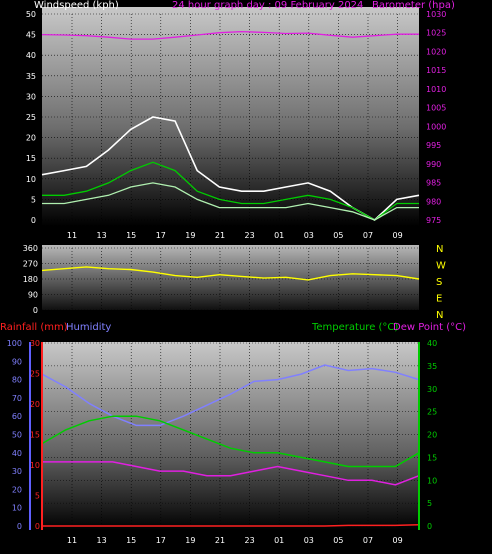 The width and height of the screenshot is (492, 554). Describe the element at coordinates (439, 282) in the screenshot. I see `compass-label: S` at that location.